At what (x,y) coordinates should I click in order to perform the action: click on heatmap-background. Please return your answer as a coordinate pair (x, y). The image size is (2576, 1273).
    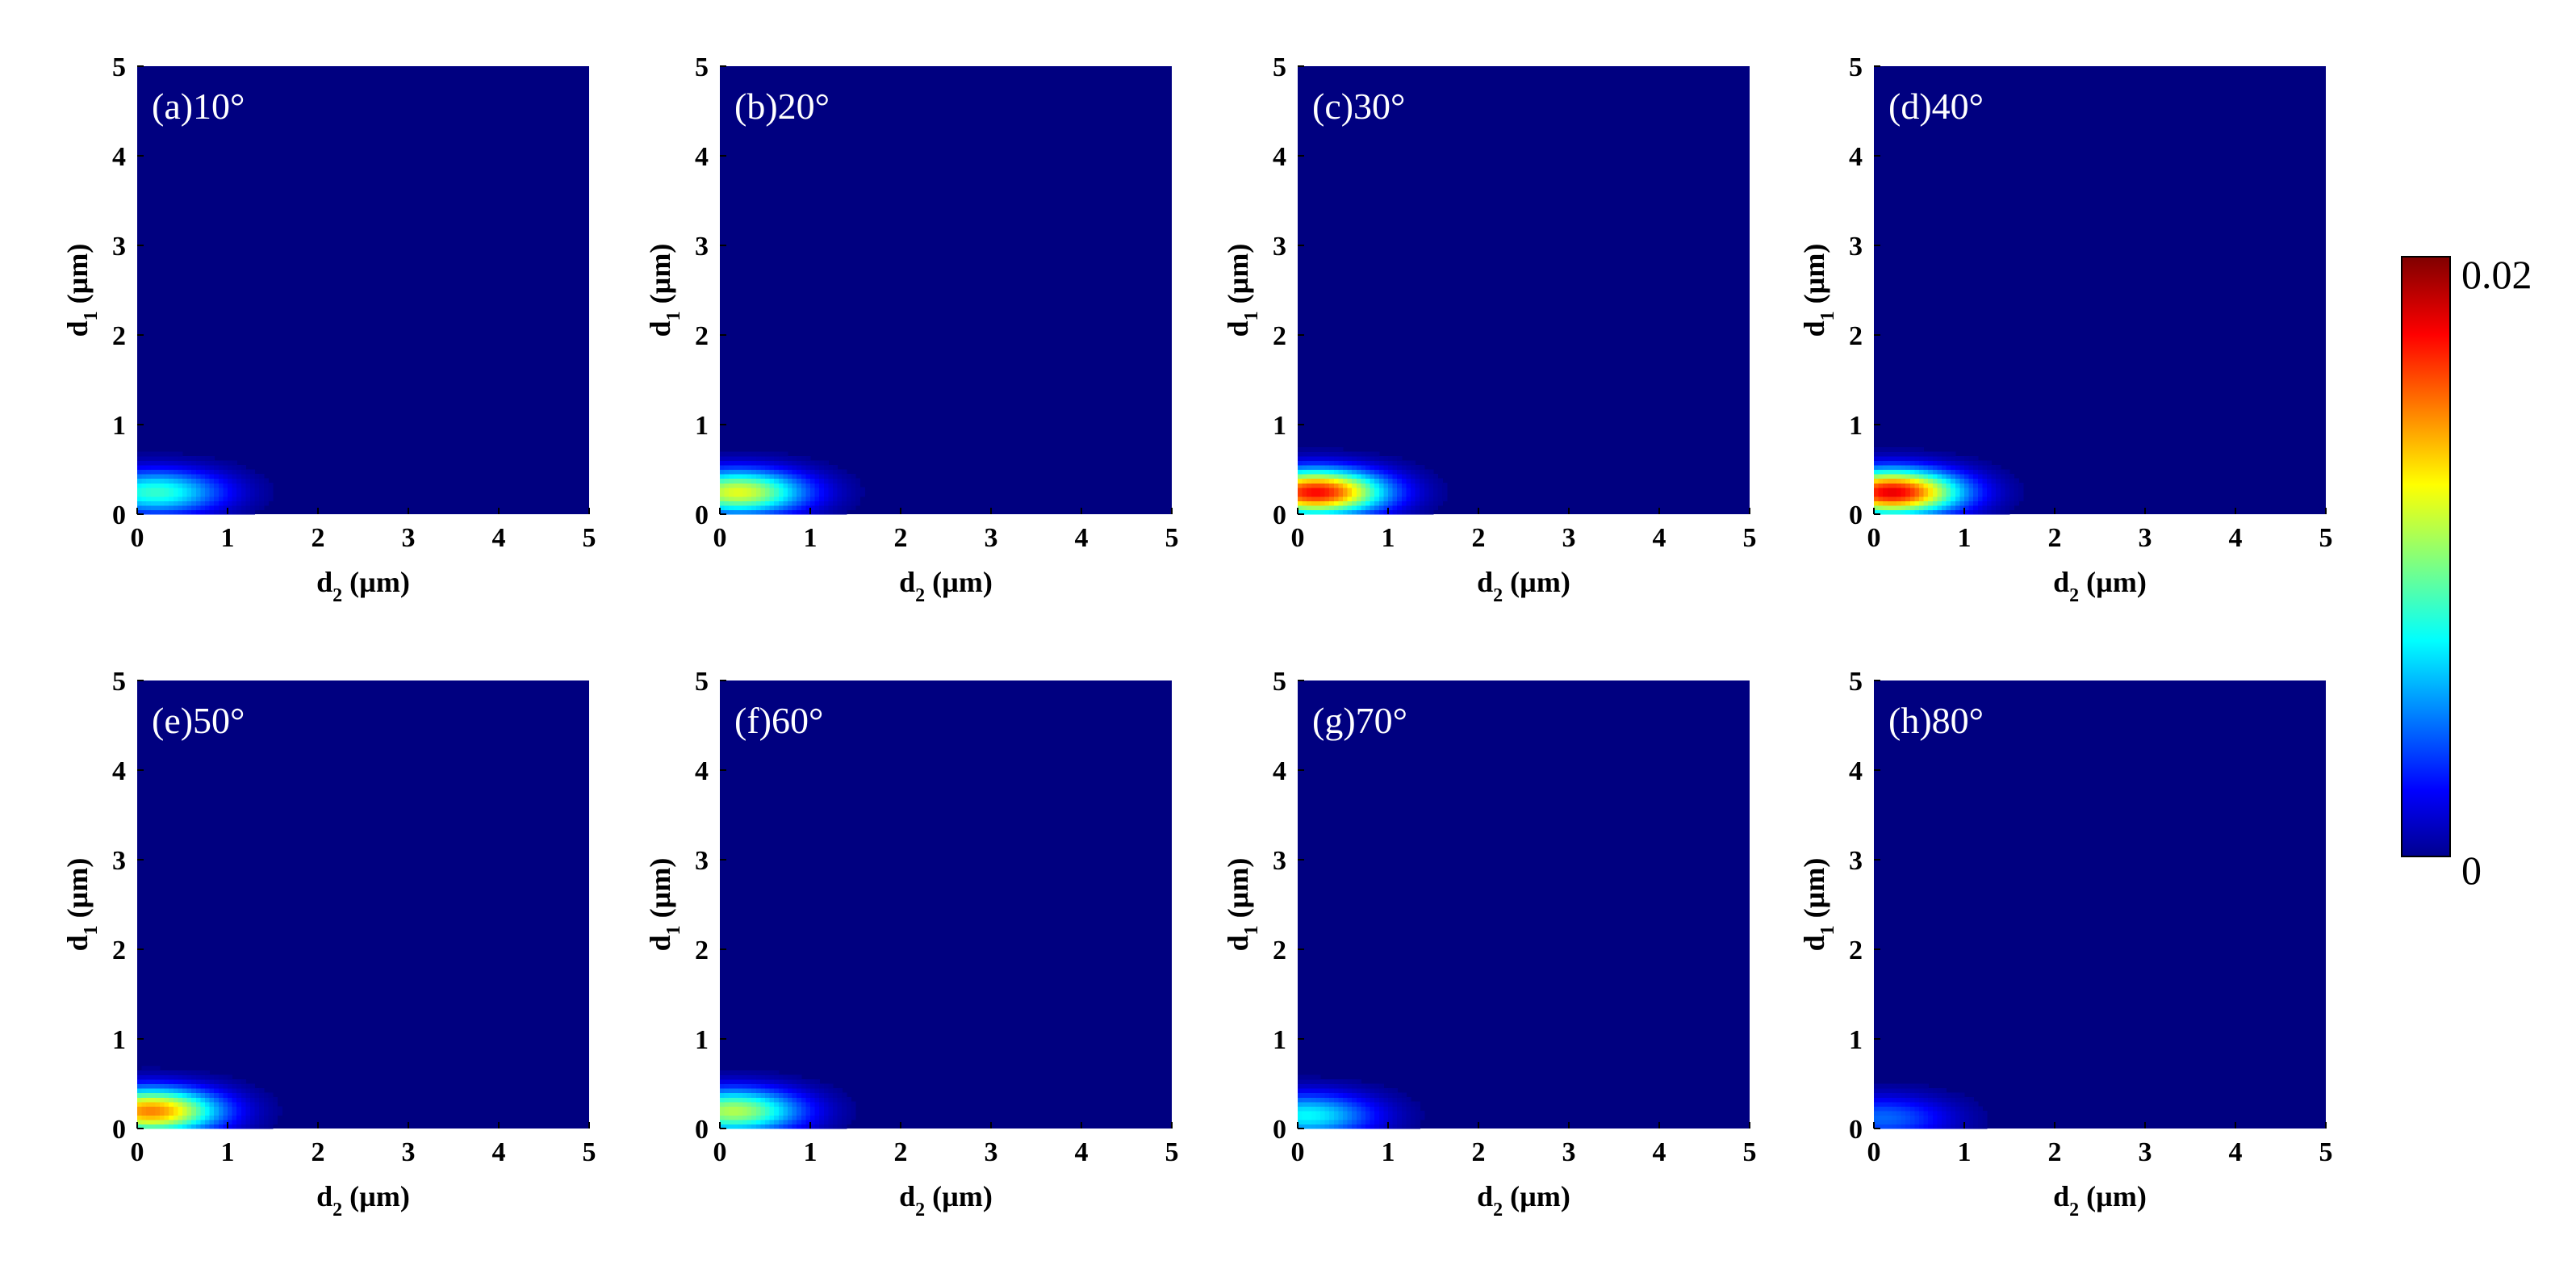
    Looking at the image, I should click on (1524, 904).